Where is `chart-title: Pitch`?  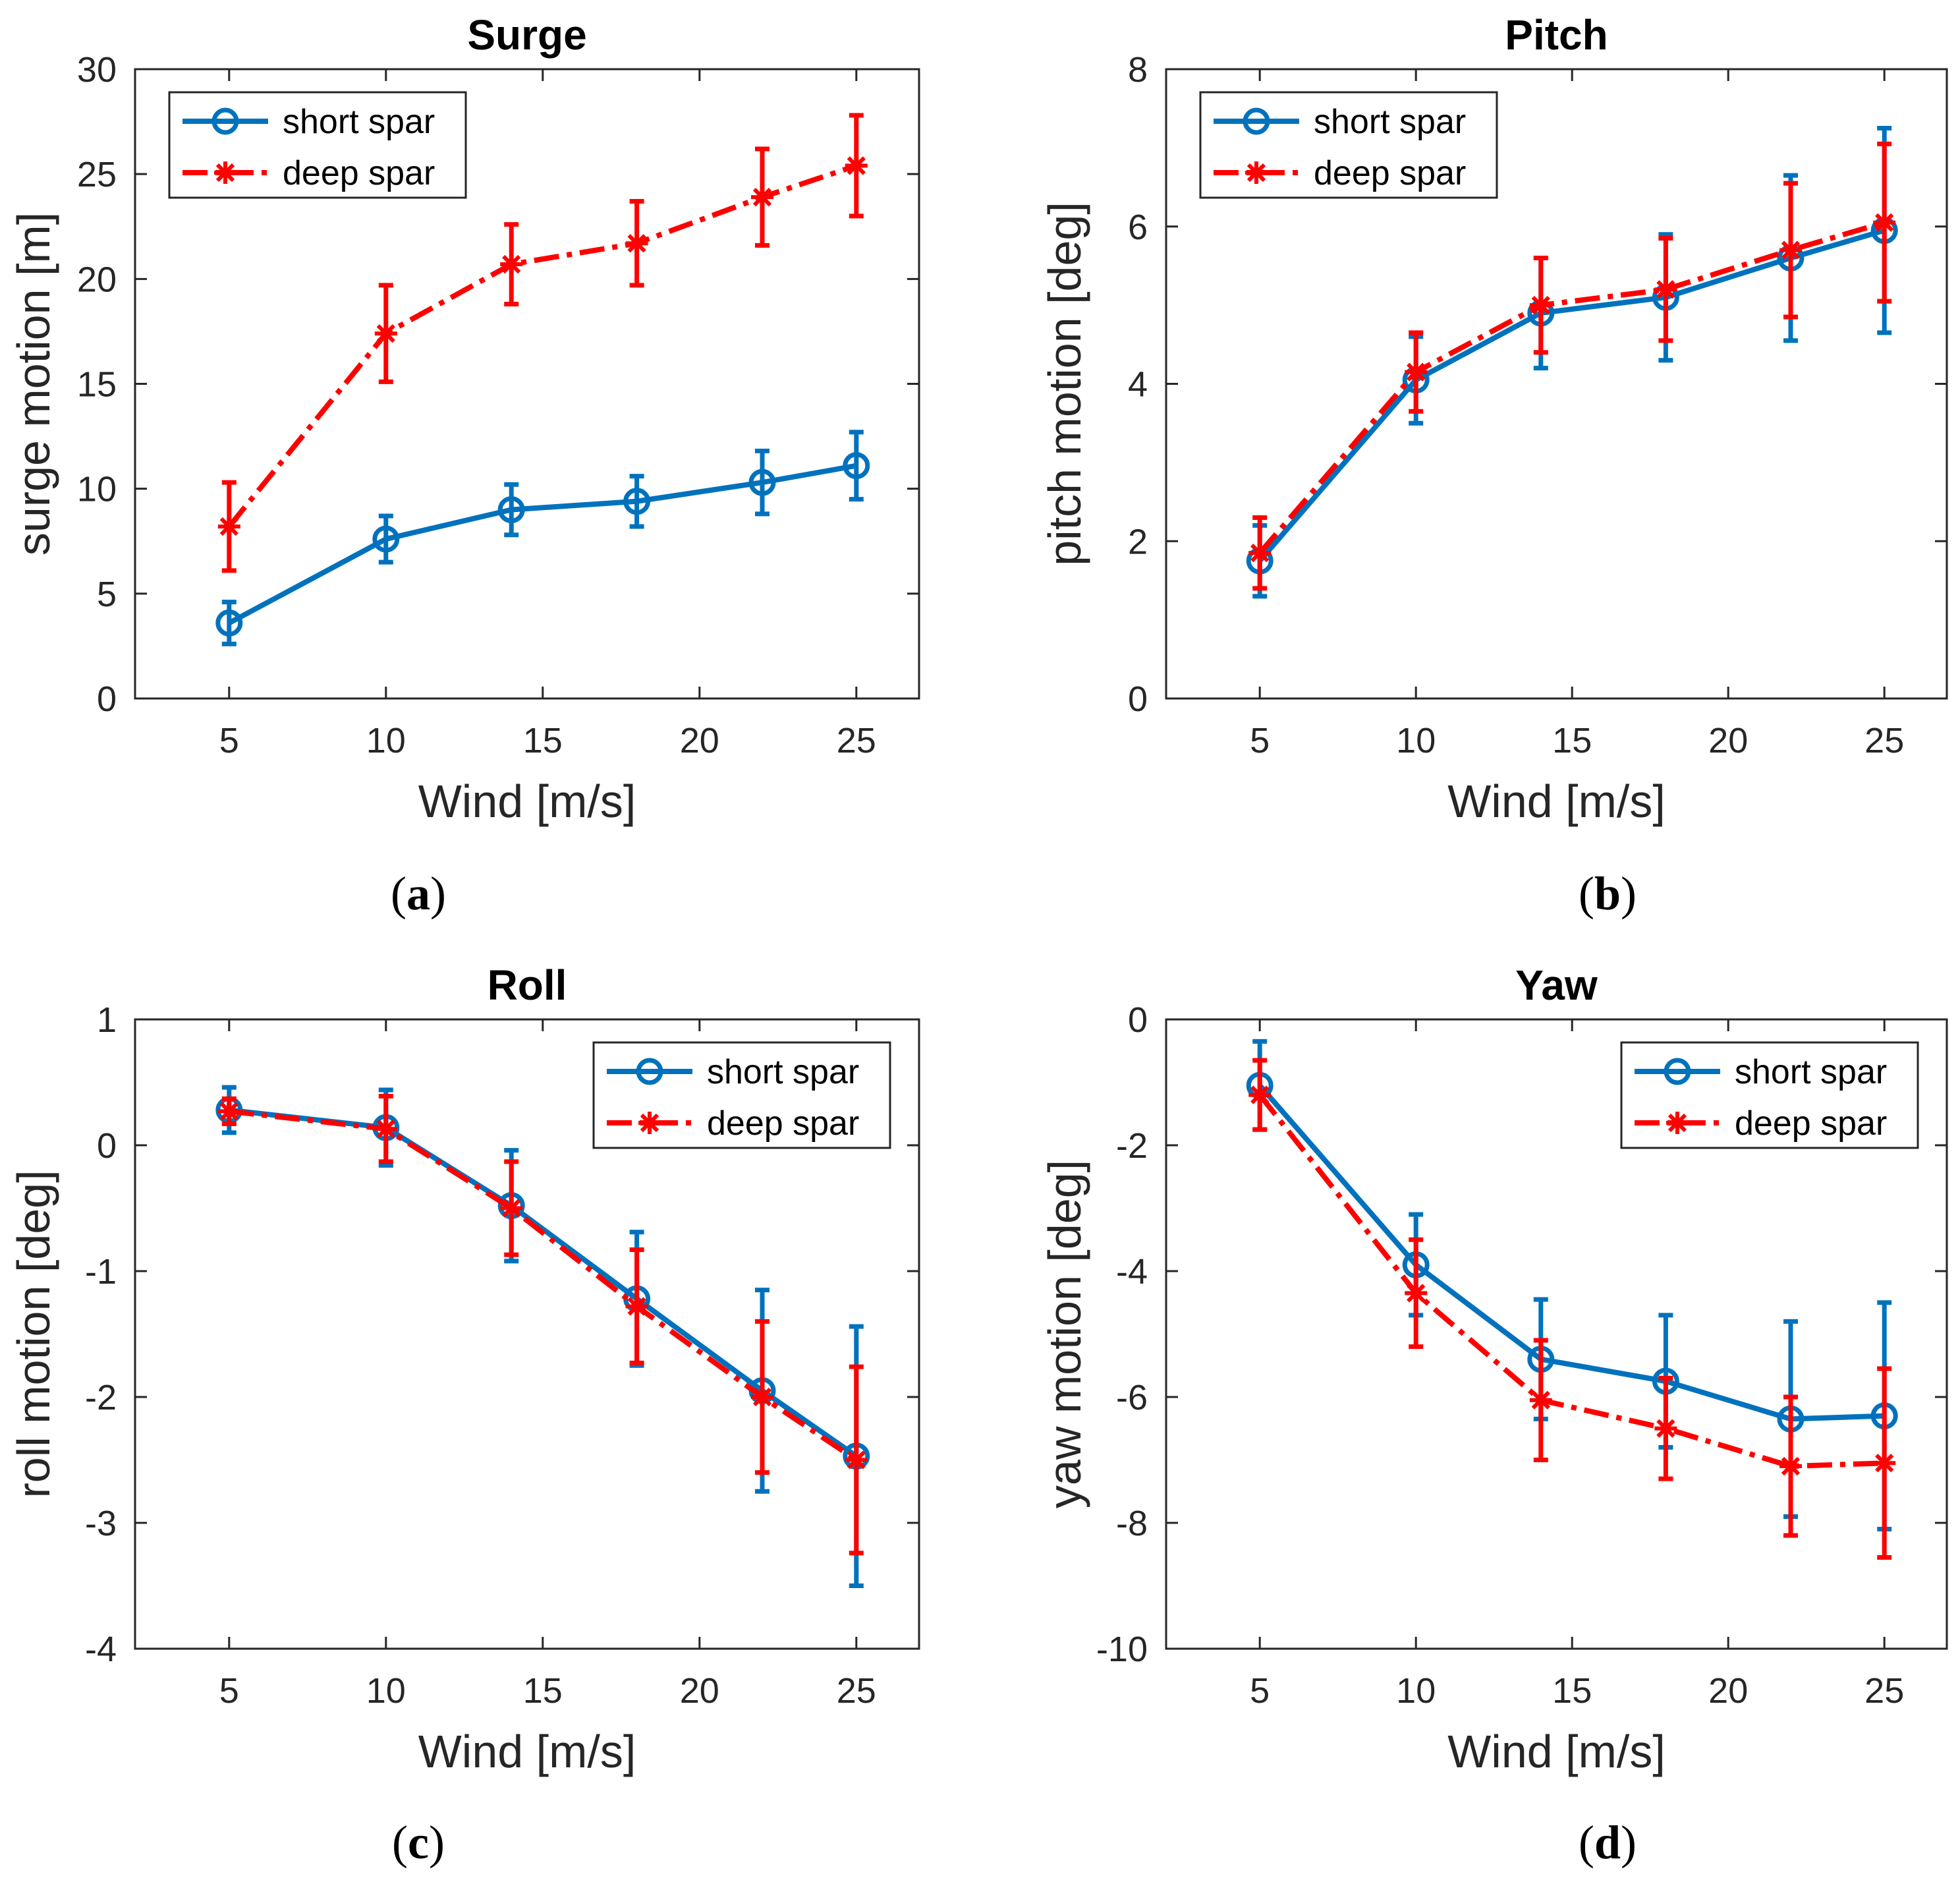
chart-title: Pitch is located at coordinates (1556, 35).